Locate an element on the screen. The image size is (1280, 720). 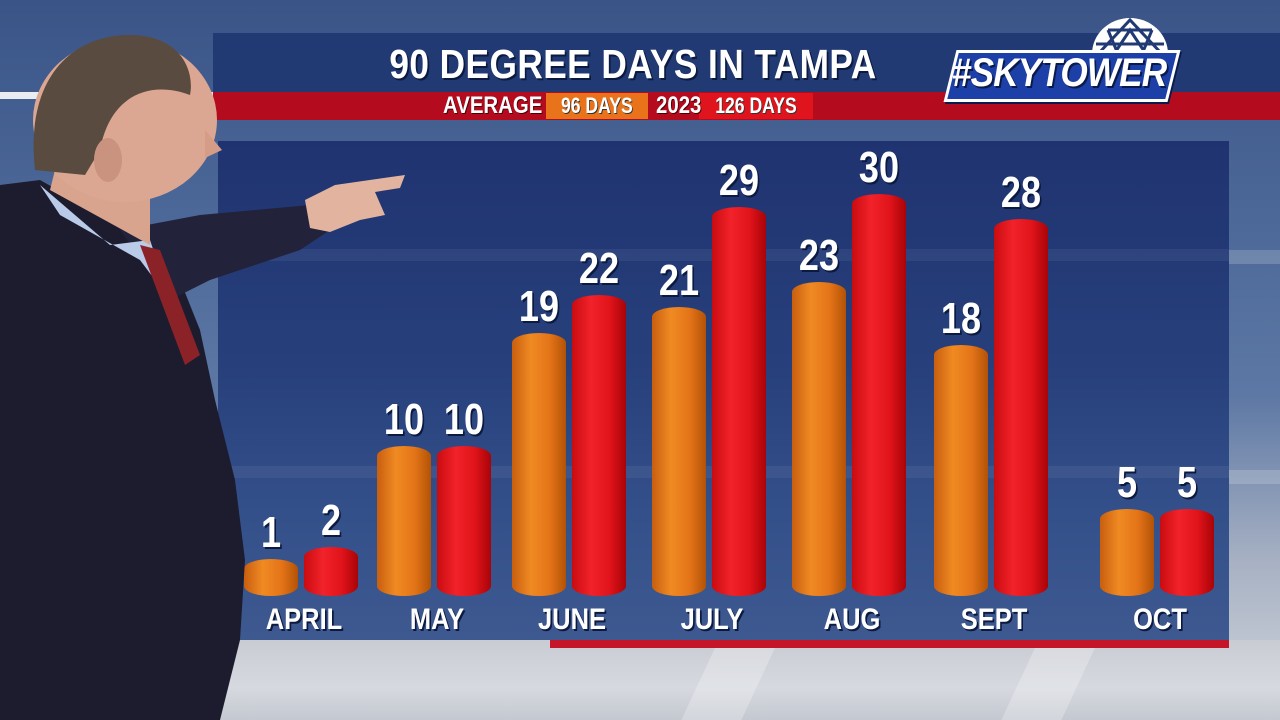
bar-average-sept is located at coordinates (961, 470).